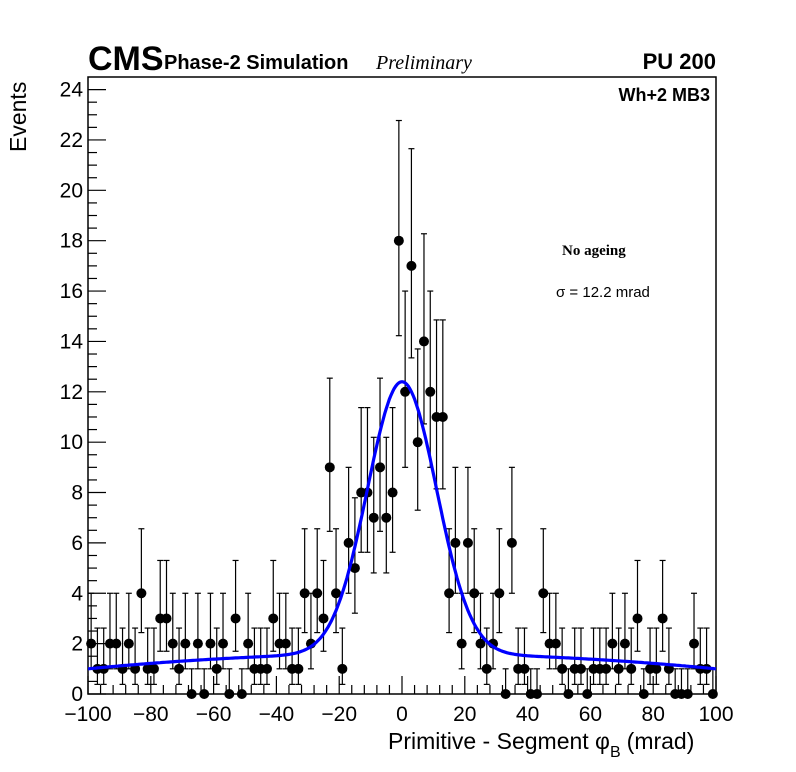  What do you see at coordinates (71, 442) in the screenshot?
I see `y-tick-label: 10` at bounding box center [71, 442].